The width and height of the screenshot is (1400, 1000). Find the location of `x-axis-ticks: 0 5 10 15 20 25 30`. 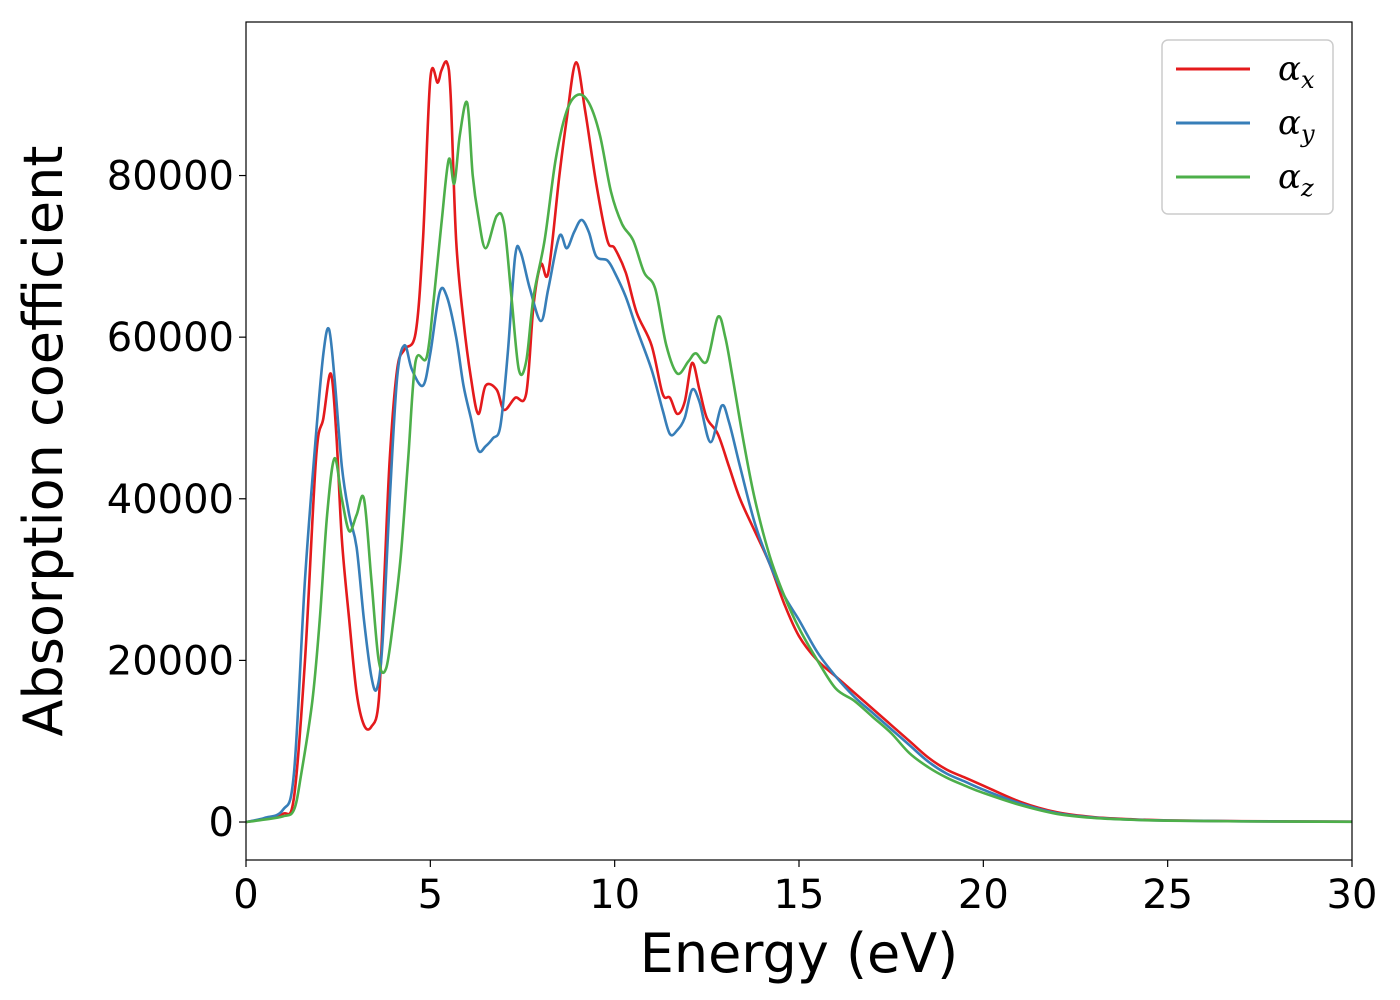

x-axis-ticks: 0 5 10 15 20 25 30 is located at coordinates (805, 889).